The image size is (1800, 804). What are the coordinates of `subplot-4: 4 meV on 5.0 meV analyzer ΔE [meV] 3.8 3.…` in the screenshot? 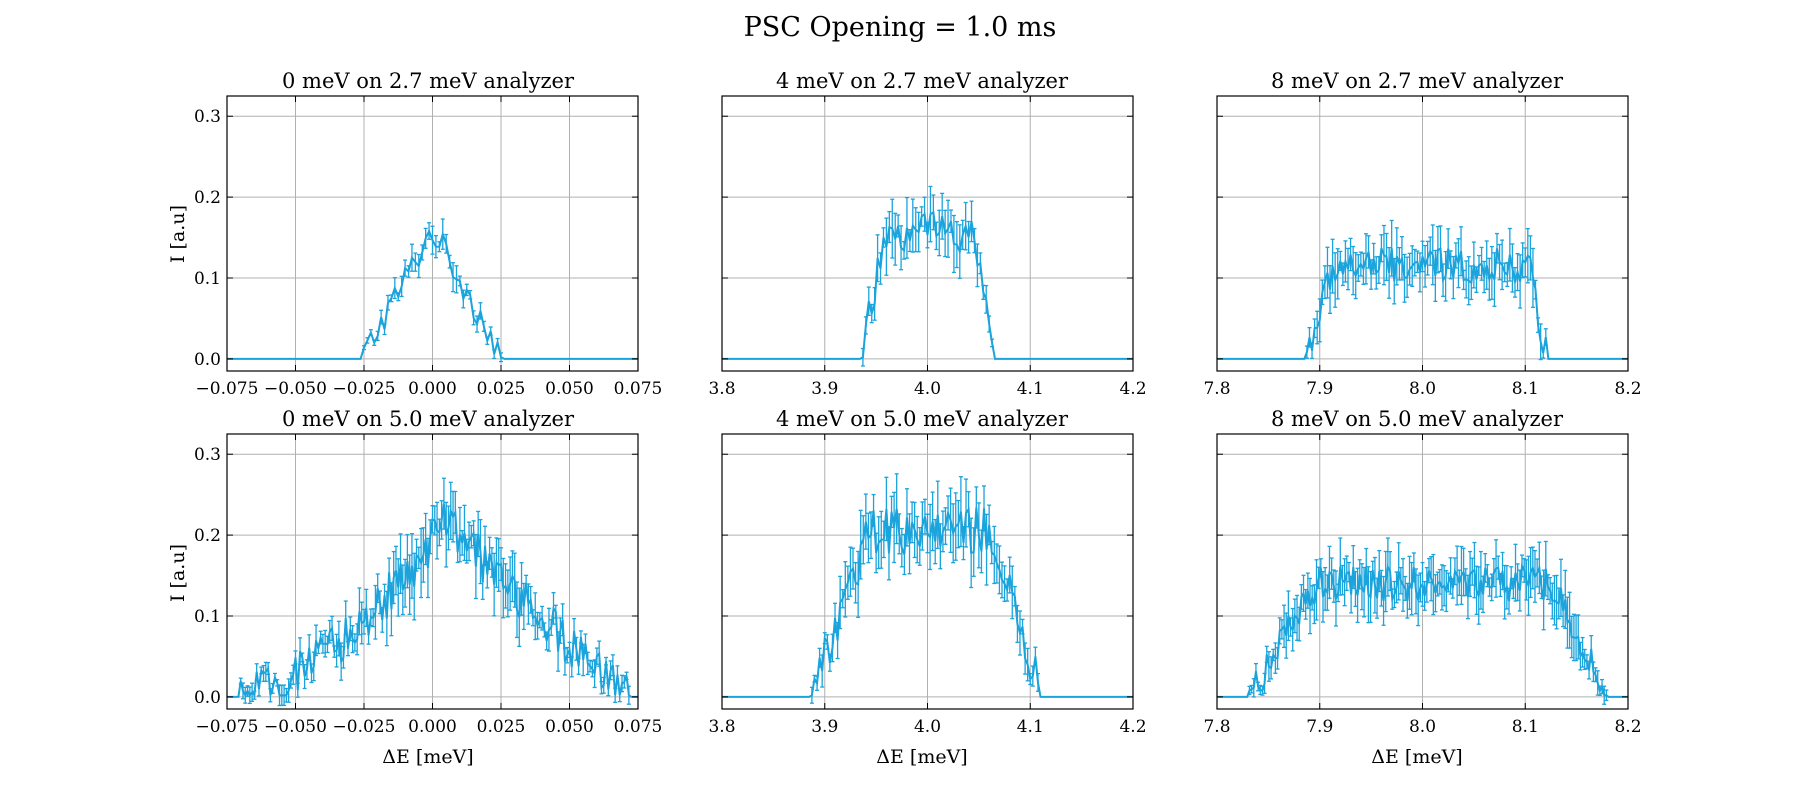 It's located at (927, 587).